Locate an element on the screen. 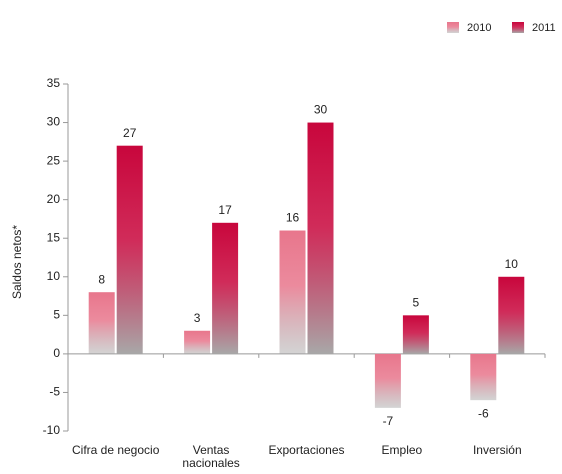 Image resolution: width=562 pixels, height=474 pixels. value-label: 8 is located at coordinates (101, 279).